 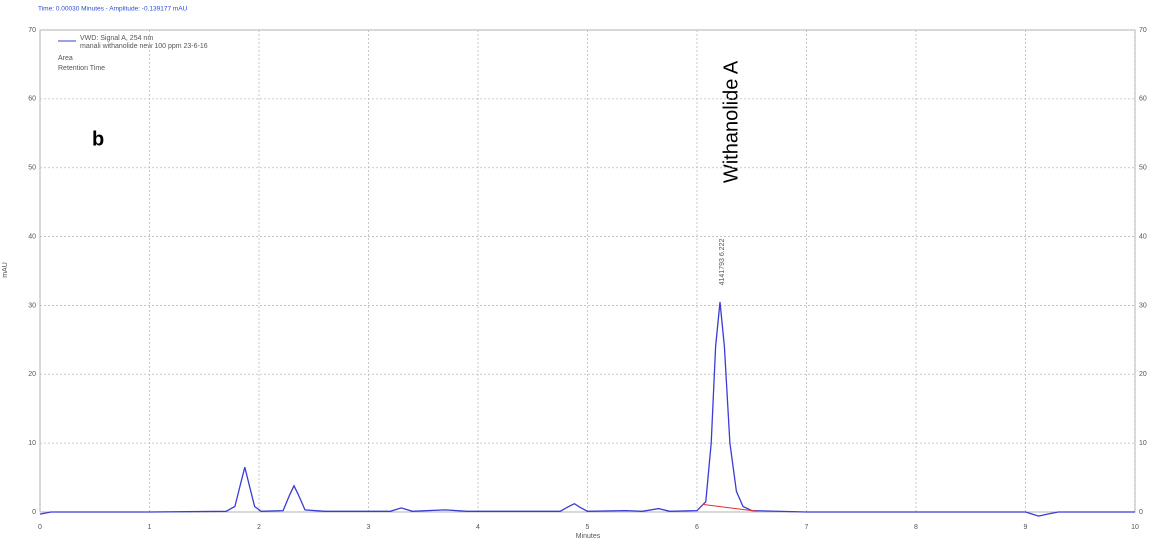 I want to click on y-tick-label-right: 60, so click(x=1143, y=99).